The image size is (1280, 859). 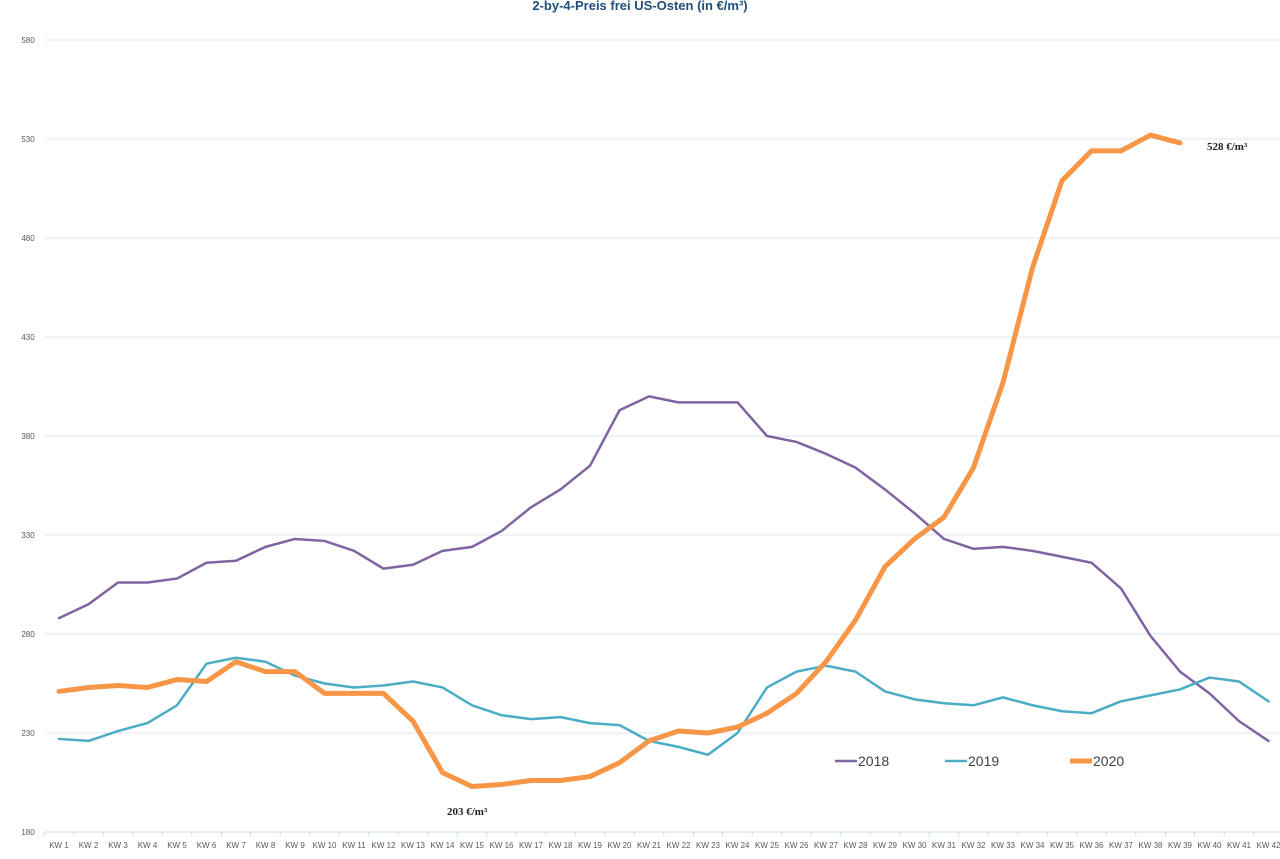 I want to click on x-tick-label: KW 15, so click(x=472, y=845).